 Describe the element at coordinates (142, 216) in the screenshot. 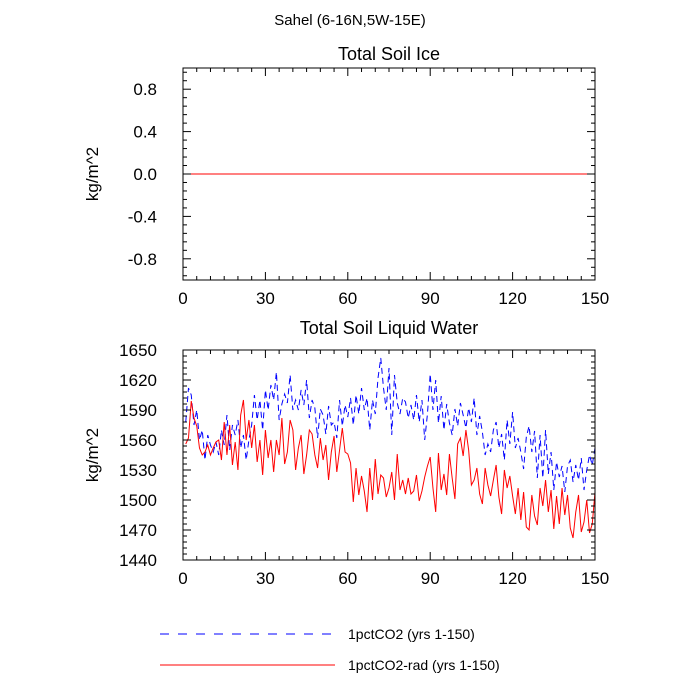

I see `y-tick-label: -0.4` at that location.